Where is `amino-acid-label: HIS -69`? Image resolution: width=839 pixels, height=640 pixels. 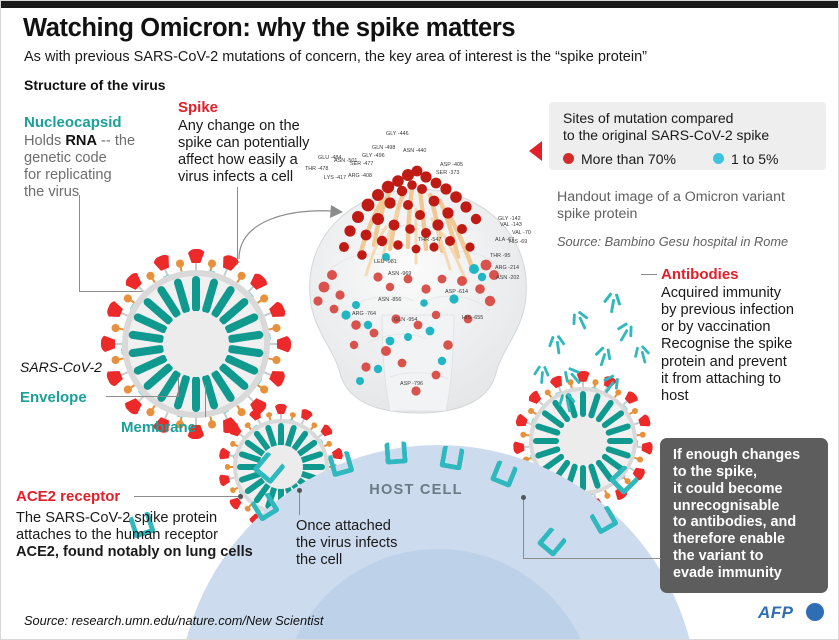 amino-acid-label: HIS -69 is located at coordinates (518, 242).